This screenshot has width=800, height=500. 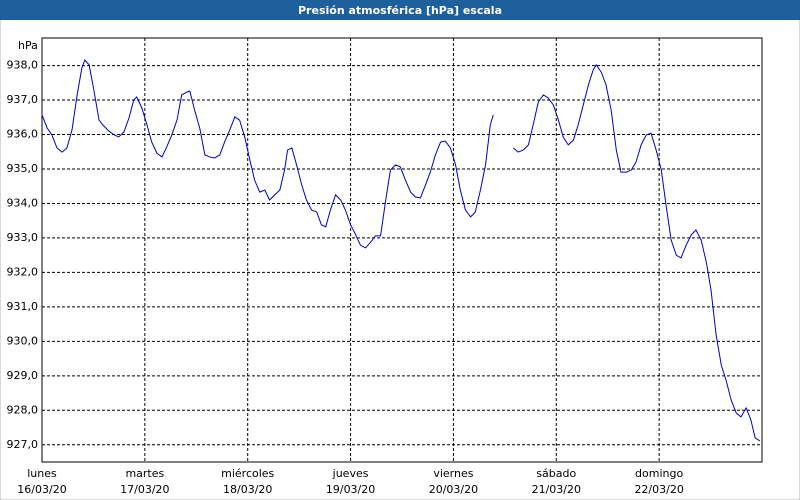 I want to click on chart-title: Presión atmosférica [hPa] escala, so click(x=400, y=10).